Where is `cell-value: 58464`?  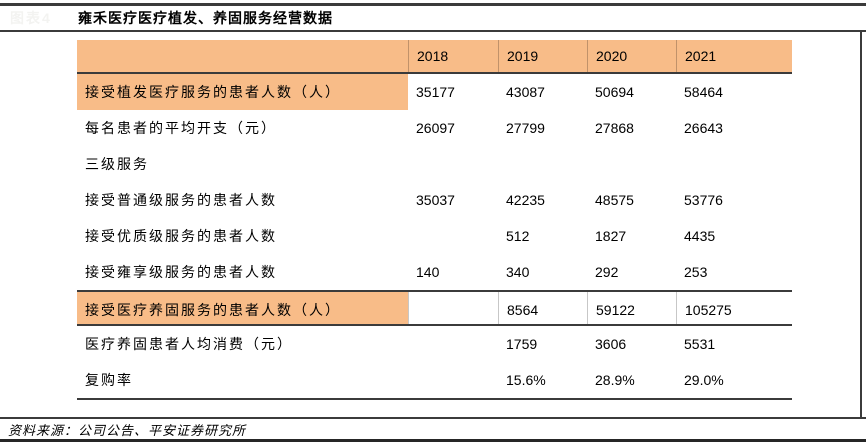 cell-value: 58464 is located at coordinates (703, 92).